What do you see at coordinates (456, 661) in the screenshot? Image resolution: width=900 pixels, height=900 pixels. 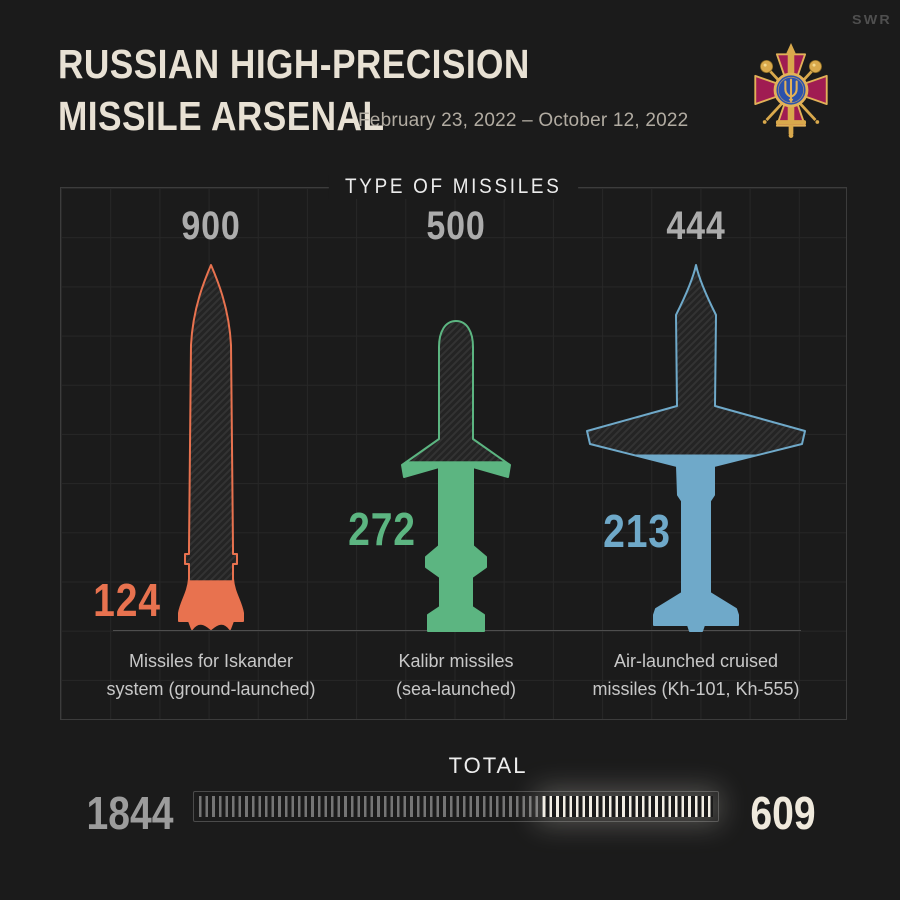 I see `missile-caption-line1: Kalibr missiles` at bounding box center [456, 661].